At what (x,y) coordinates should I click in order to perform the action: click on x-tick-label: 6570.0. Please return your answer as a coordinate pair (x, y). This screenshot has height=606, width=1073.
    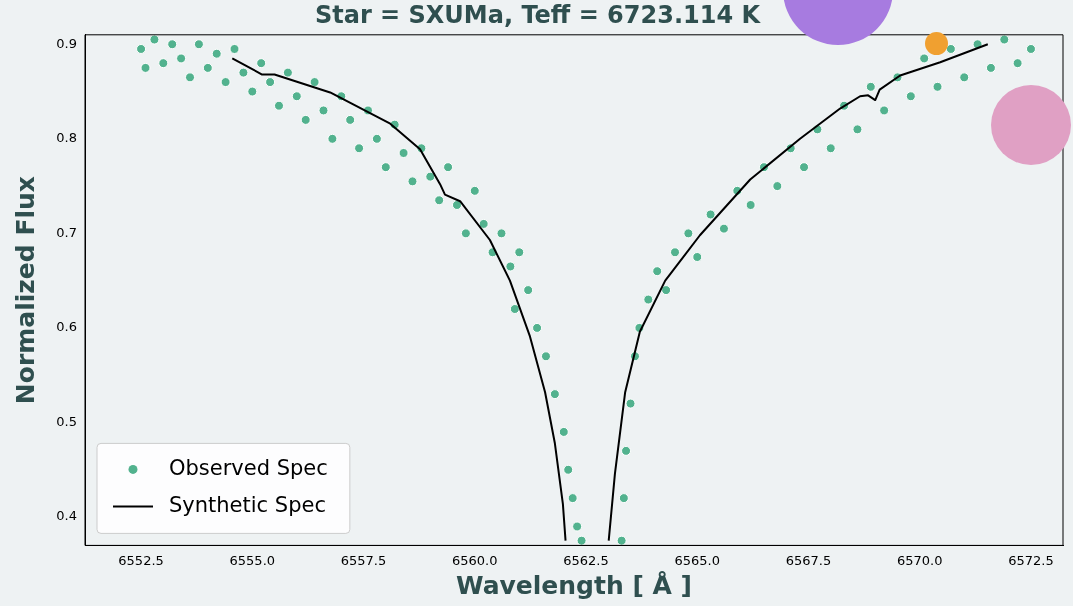
    Looking at the image, I should click on (919, 560).